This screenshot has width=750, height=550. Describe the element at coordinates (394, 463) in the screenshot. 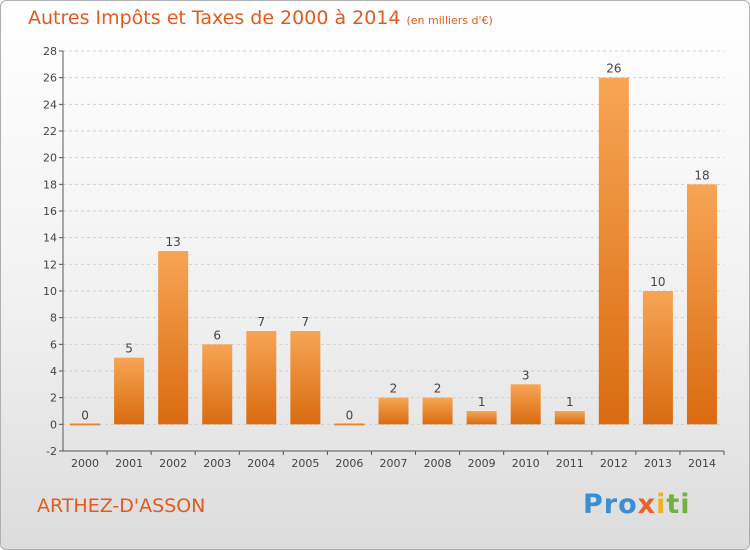

I see `x-tick-label: 2007` at that location.